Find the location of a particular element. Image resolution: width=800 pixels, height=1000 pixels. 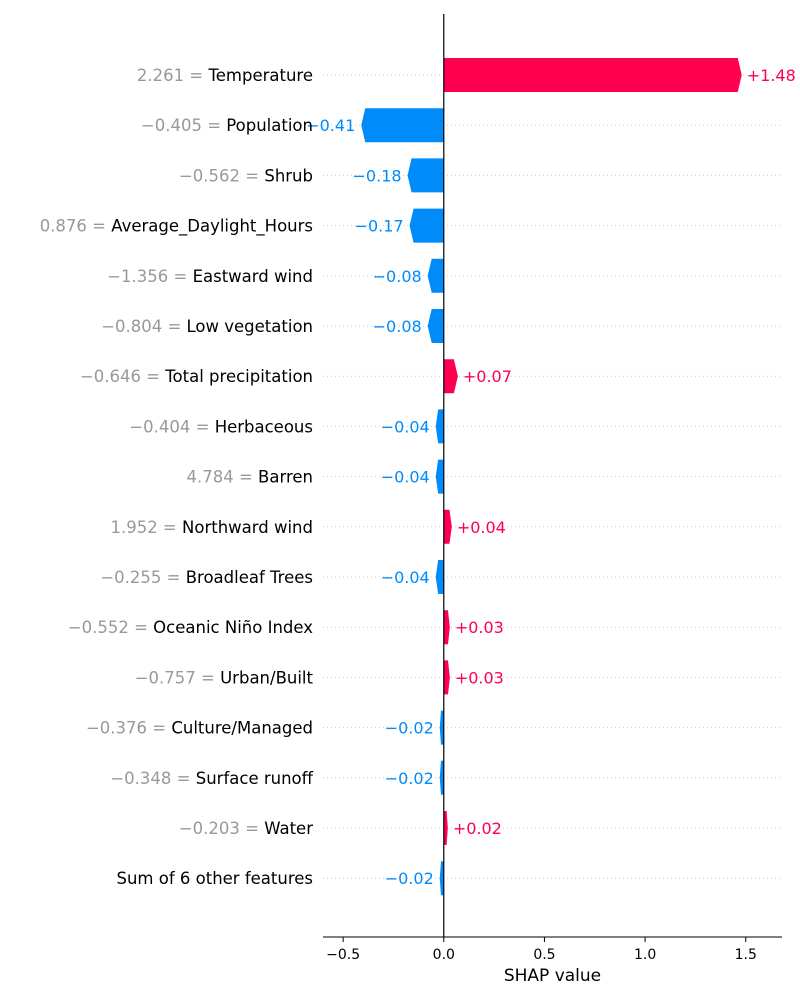

bar-value-label: +0.07 is located at coordinates (487, 376).